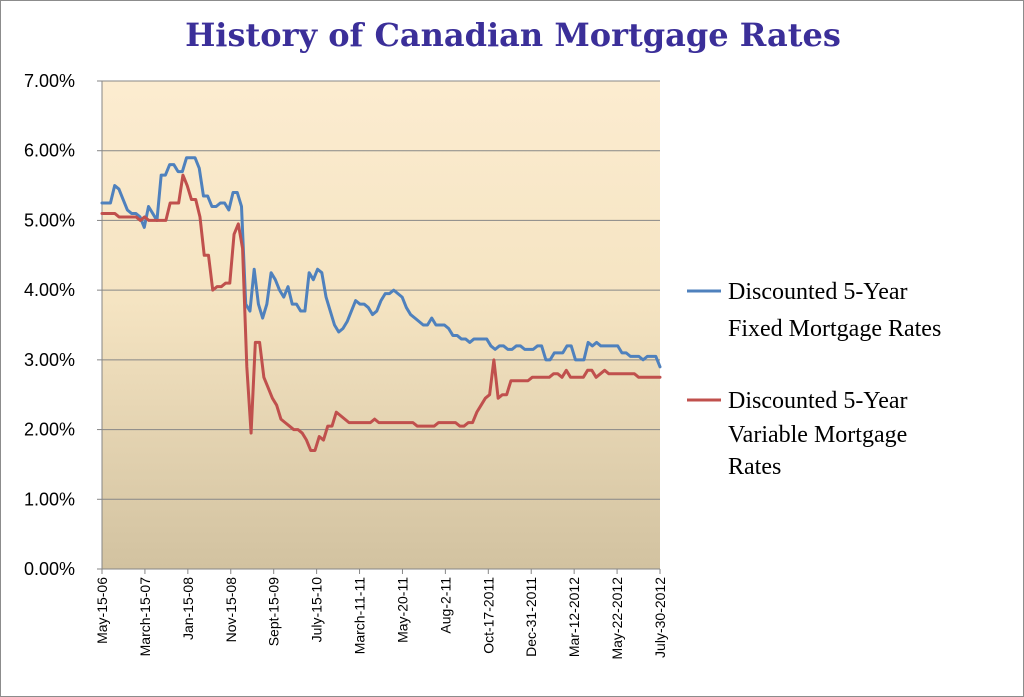 This screenshot has width=1024, height=697. What do you see at coordinates (145, 617) in the screenshot?
I see `x-tick-label: March-15-07` at bounding box center [145, 617].